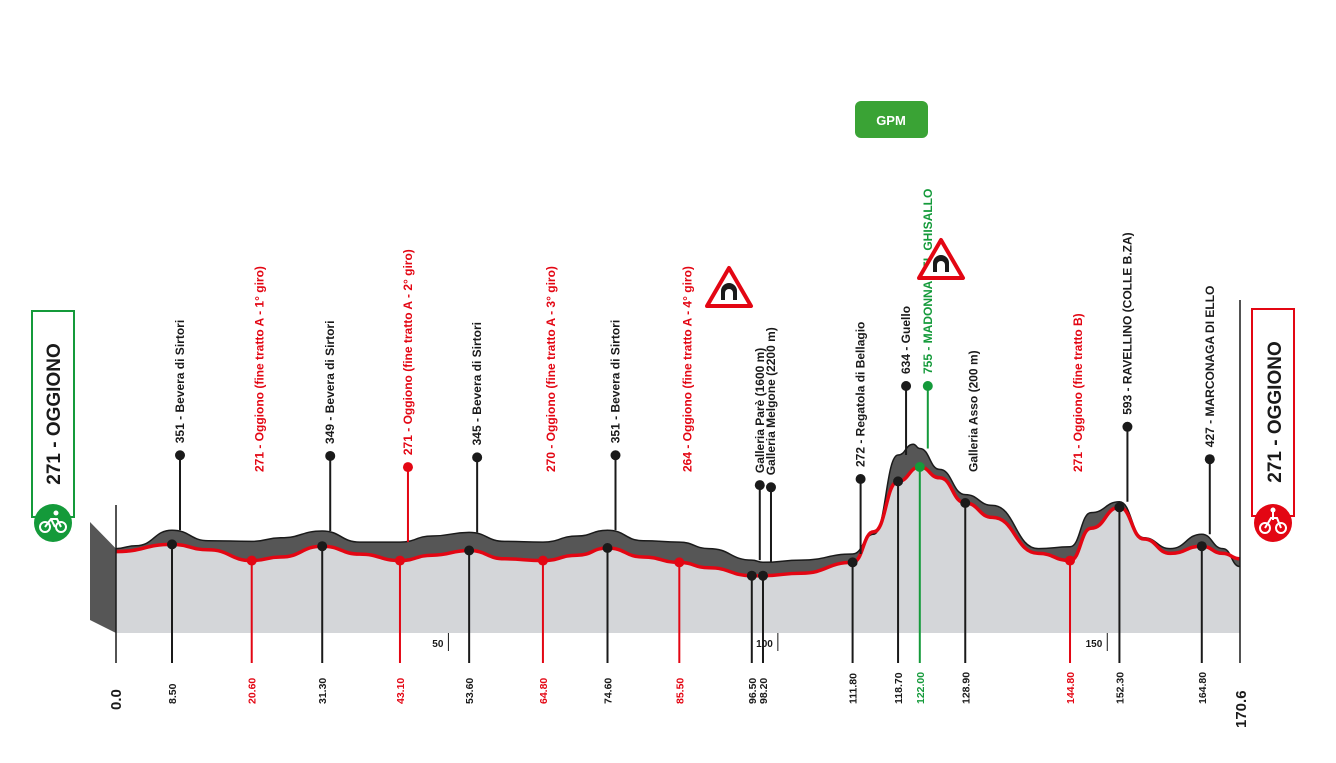  What do you see at coordinates (906, 340) in the screenshot?
I see `waypoint-label: 634 - Guello` at bounding box center [906, 340].